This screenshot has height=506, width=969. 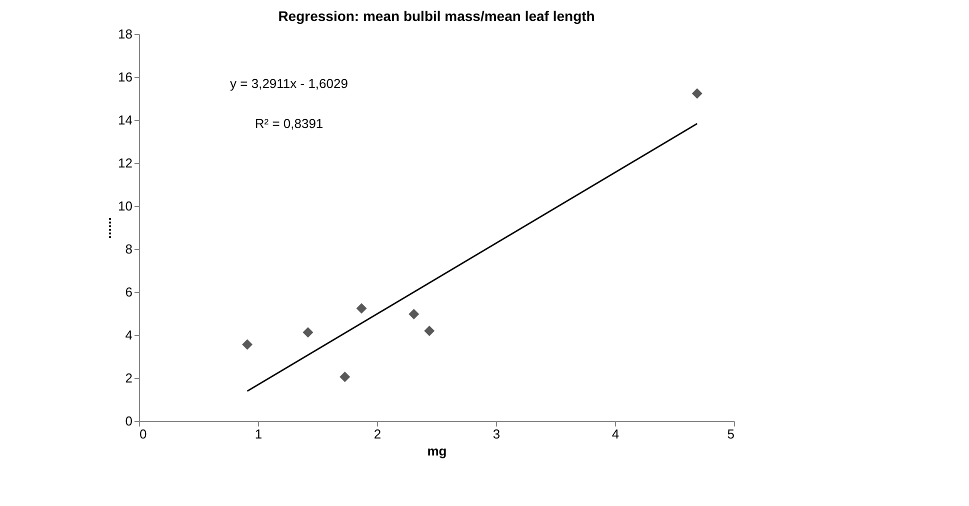 What do you see at coordinates (496, 434) in the screenshot?
I see `x-tick-label: 3` at bounding box center [496, 434].